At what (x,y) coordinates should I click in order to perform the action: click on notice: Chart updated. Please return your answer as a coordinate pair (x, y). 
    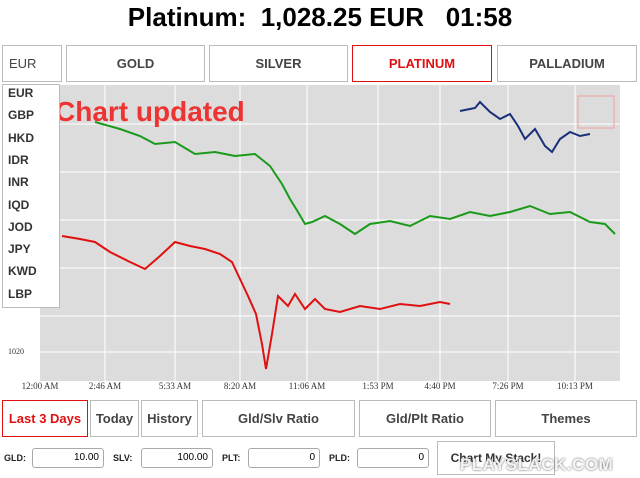
    Looking at the image, I should click on (150, 111).